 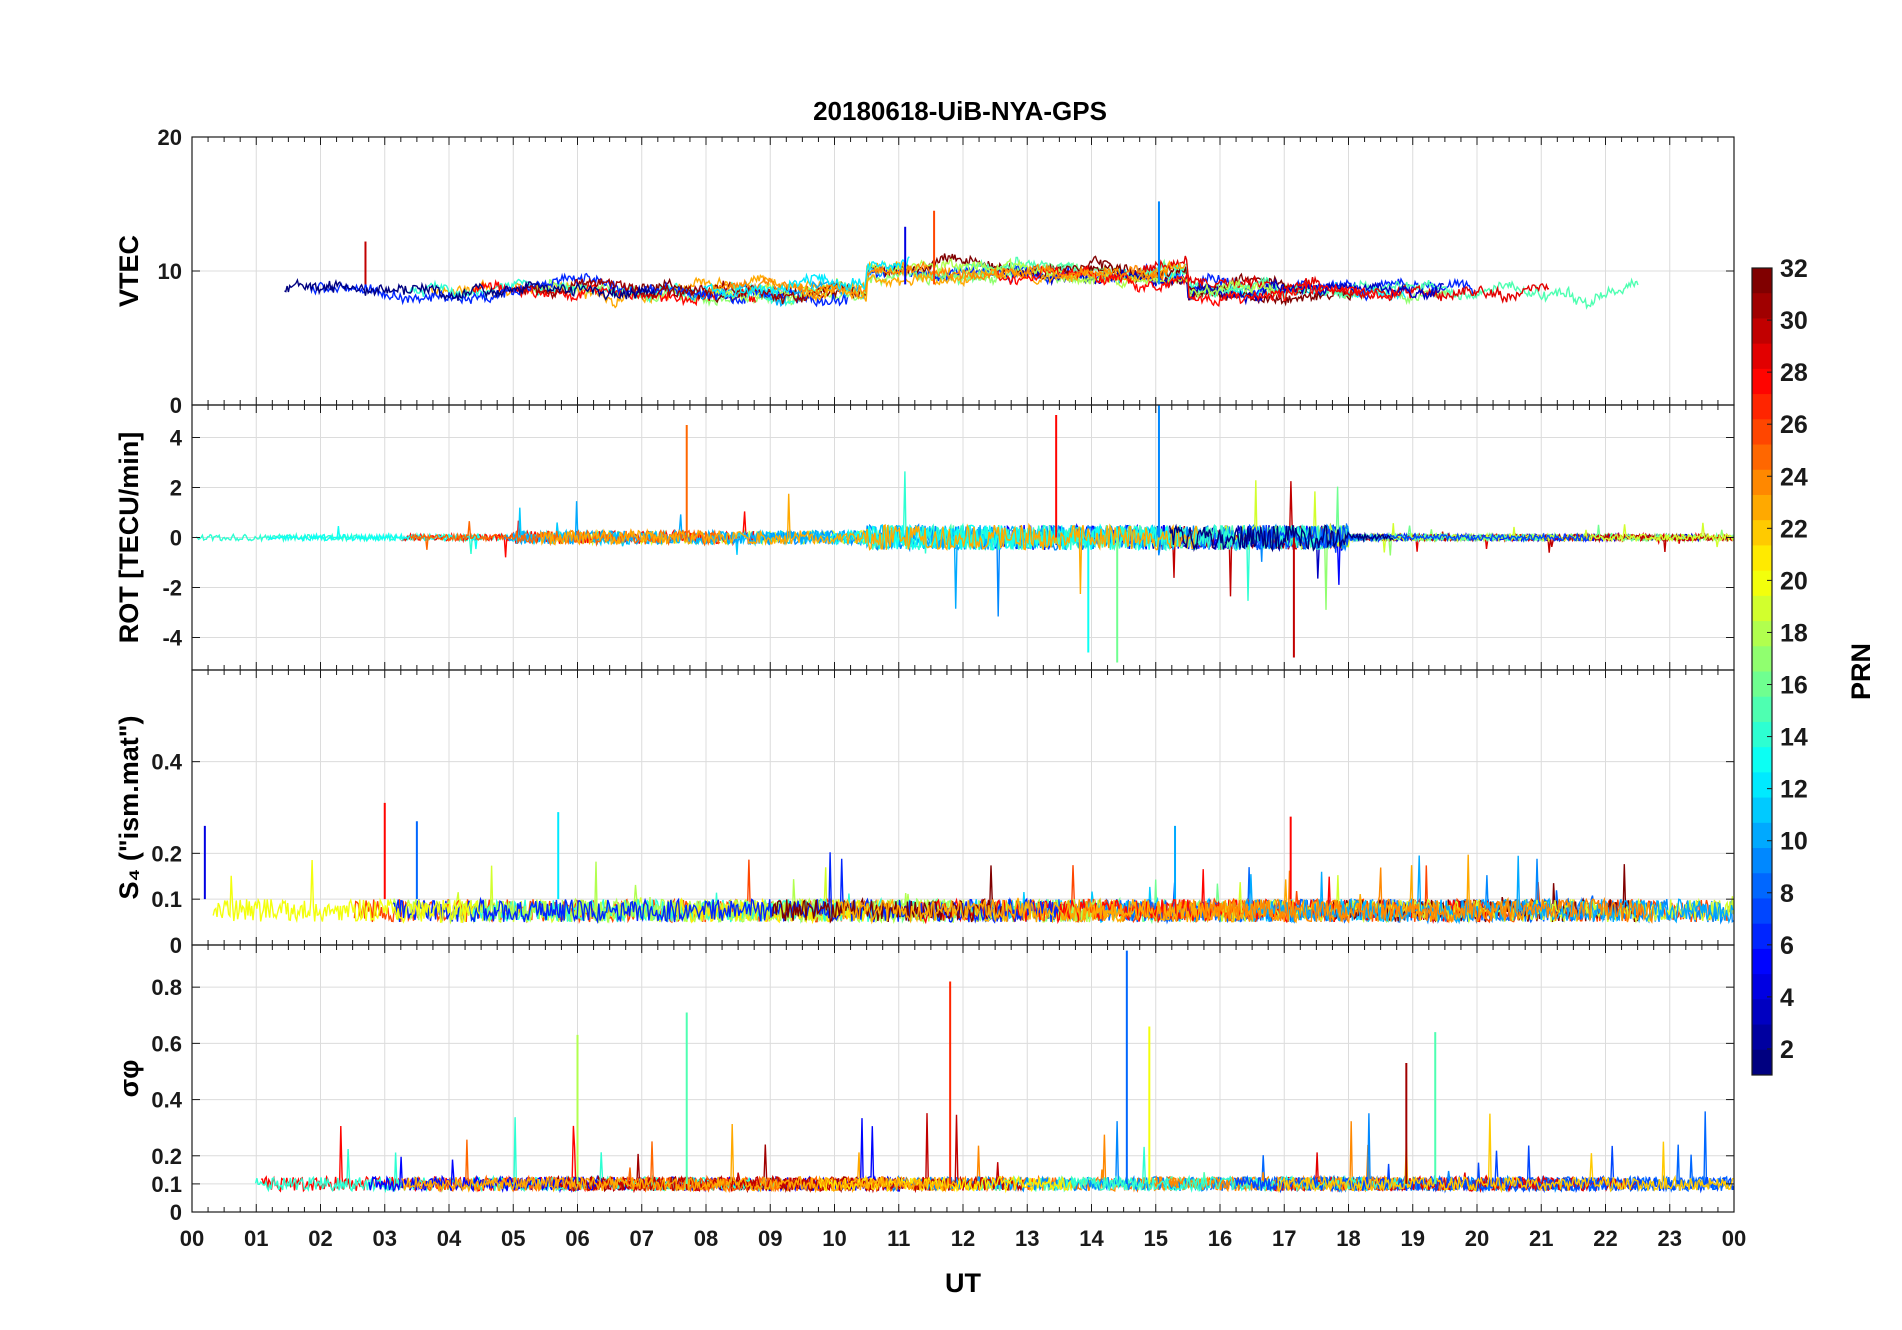 What do you see at coordinates (1794, 842) in the screenshot?
I see `colorbar-tick-label: 10` at bounding box center [1794, 842].